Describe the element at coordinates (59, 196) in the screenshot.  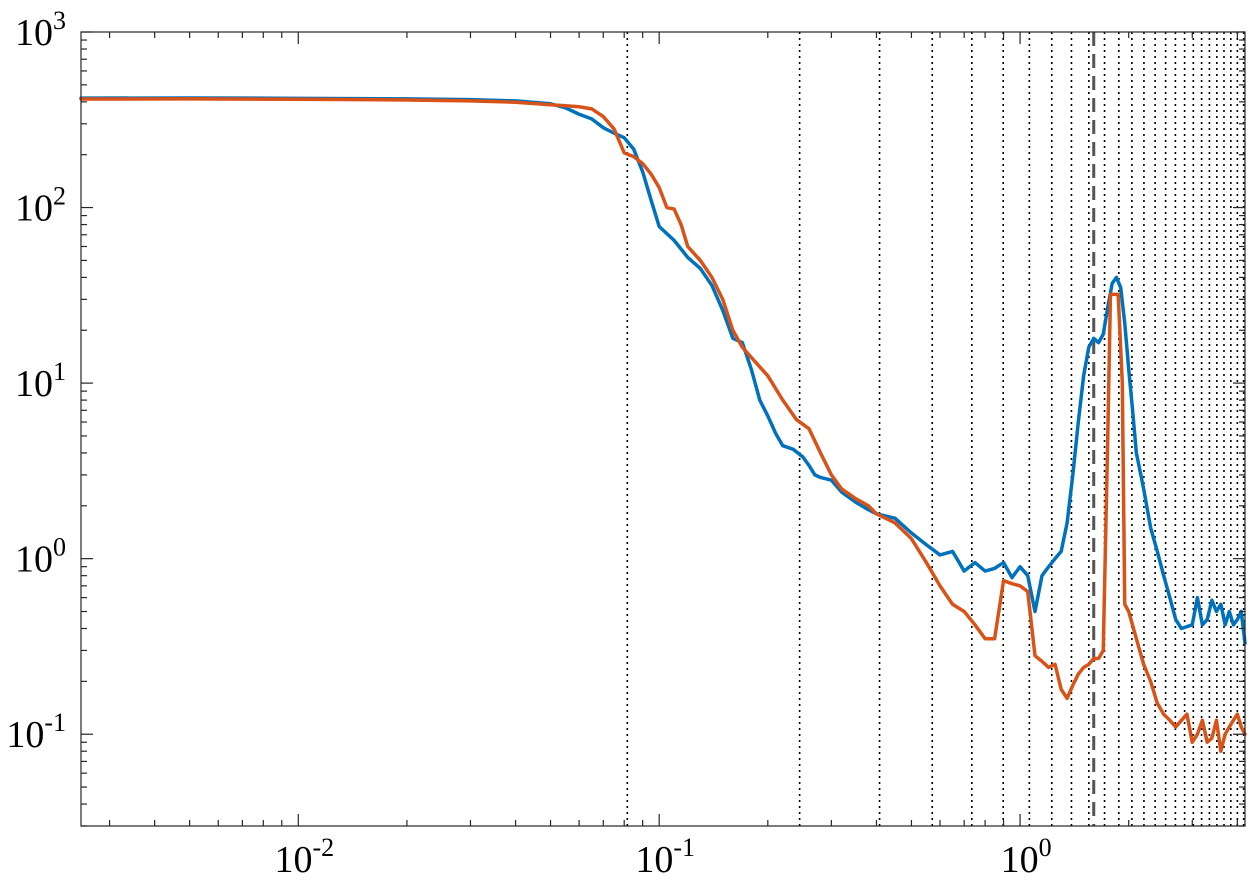
I see `tick-label-exponent: 2` at that location.